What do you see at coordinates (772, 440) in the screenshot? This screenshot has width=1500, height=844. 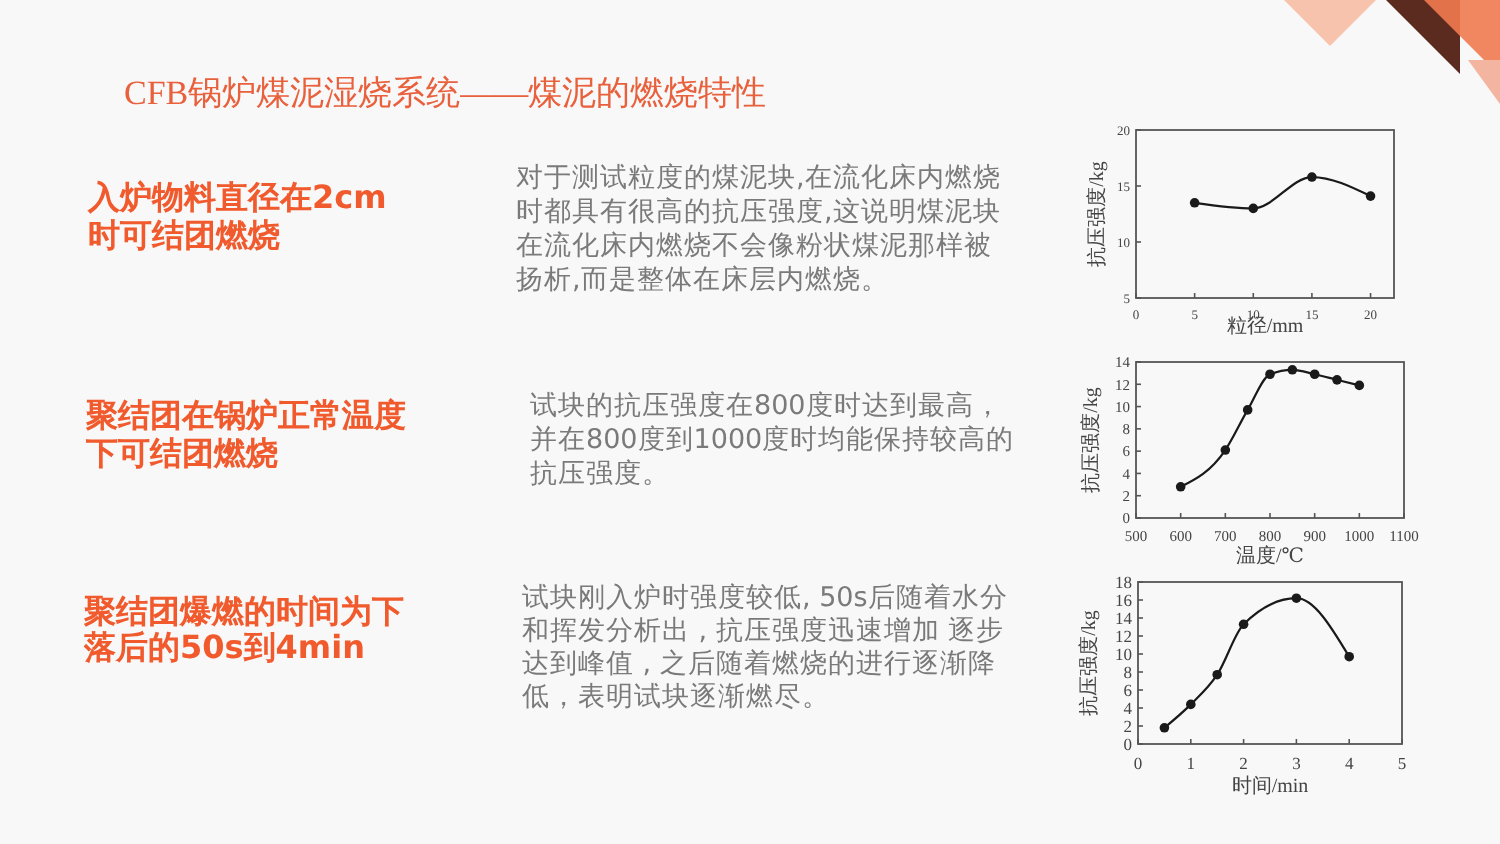 I see `text: 试块的抗压强度在800度时达到最高，并在800度到1000度时均能保持较高的抗压强度。` at bounding box center [772, 440].